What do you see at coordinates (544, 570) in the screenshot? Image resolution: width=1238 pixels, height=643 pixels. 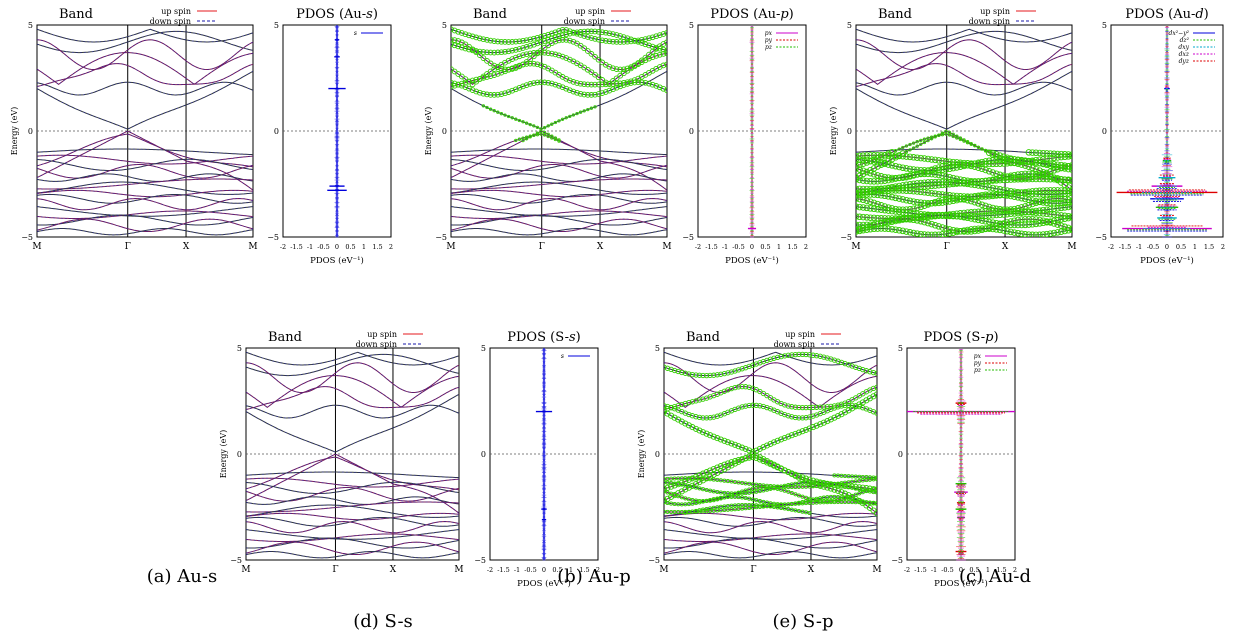 I see `pdos-x-tick-label: 0` at bounding box center [544, 570].